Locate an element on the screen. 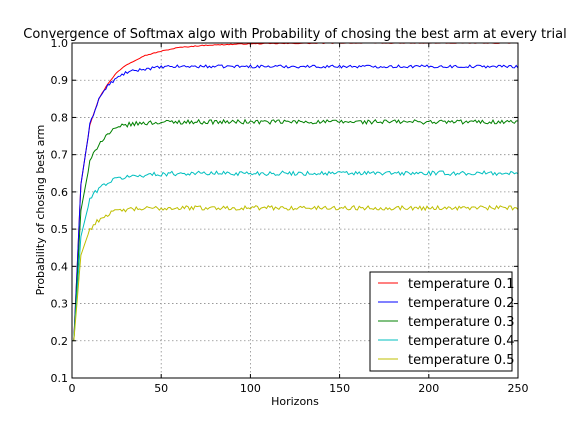 This screenshot has height=432, width=576. y-tick-label: 0.9 is located at coordinates (60, 80).